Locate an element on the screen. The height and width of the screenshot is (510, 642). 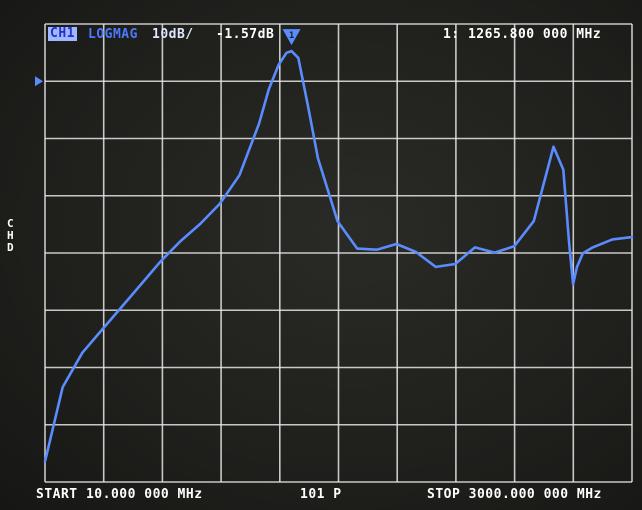
stop-frequency: STOP 3000.000 000 MHz is located at coordinates (514, 494).